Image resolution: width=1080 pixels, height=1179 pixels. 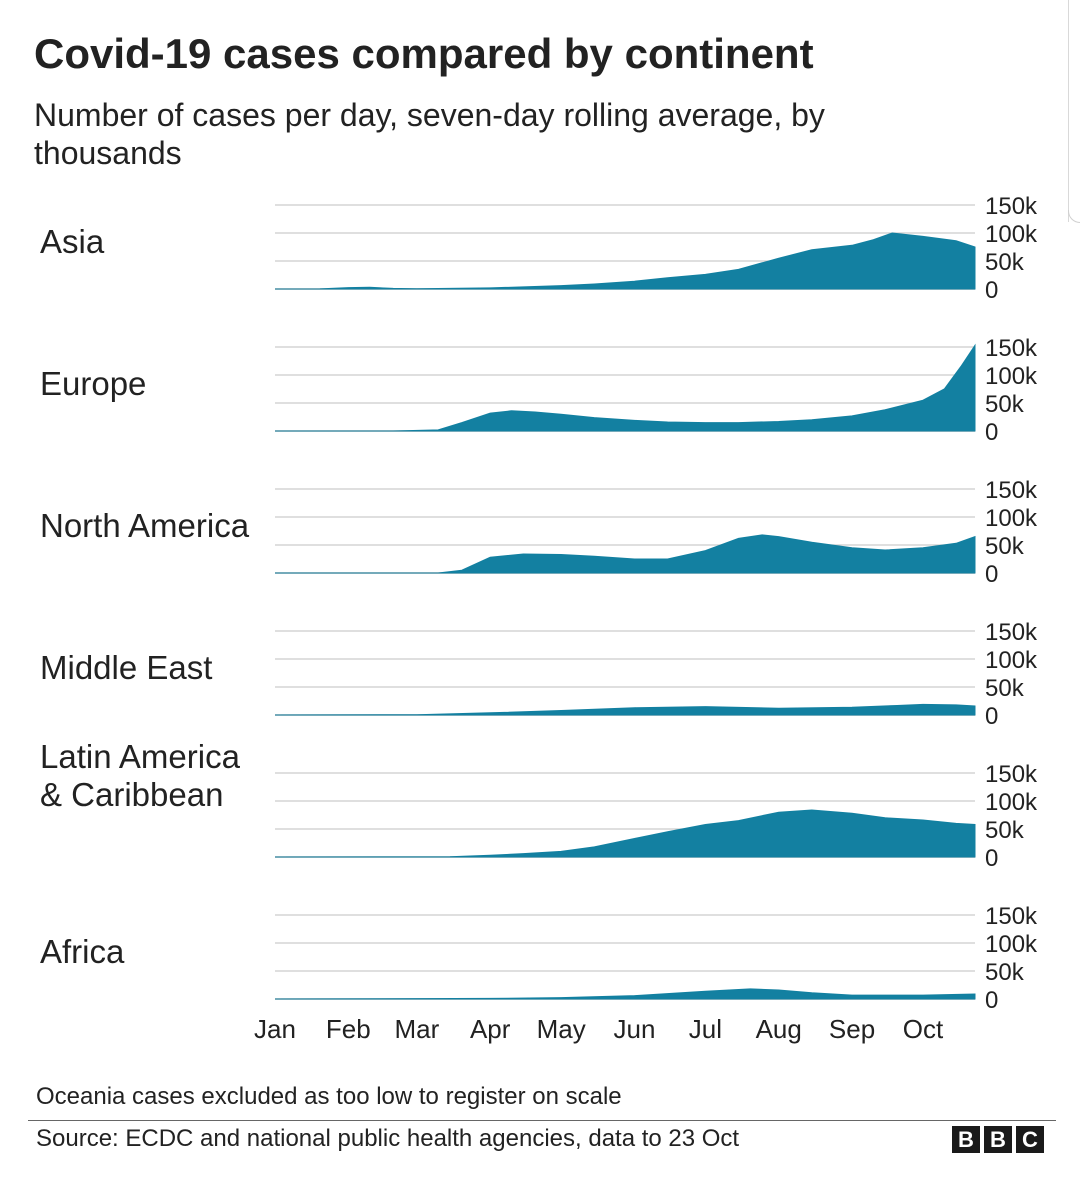 What do you see at coordinates (82, 951) in the screenshot?
I see `panel-label: Africa` at bounding box center [82, 951].